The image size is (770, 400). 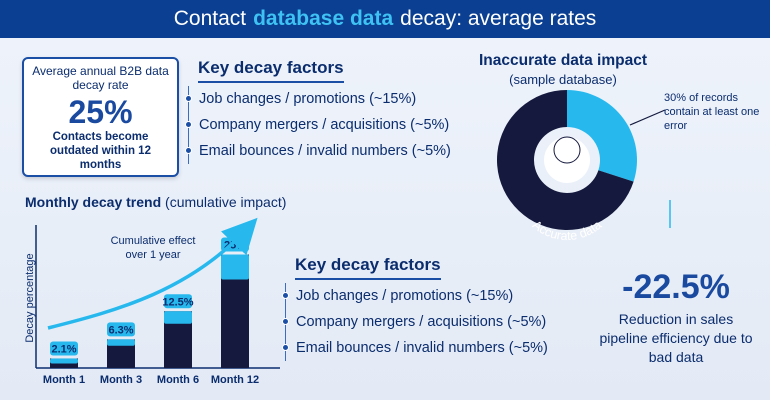 I want to click on title-highlight: database data, so click(x=323, y=18).